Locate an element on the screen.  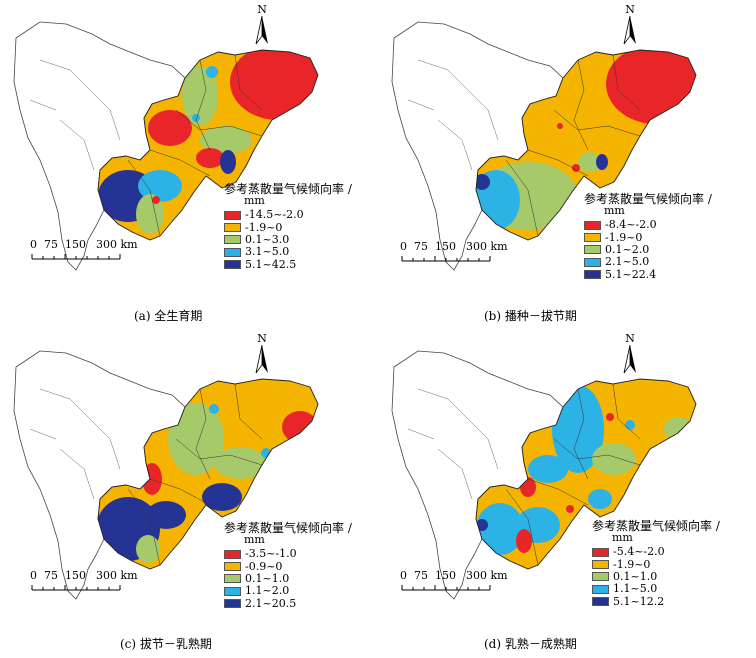
legend-label: 0.1~1.0 is located at coordinates (267, 578).